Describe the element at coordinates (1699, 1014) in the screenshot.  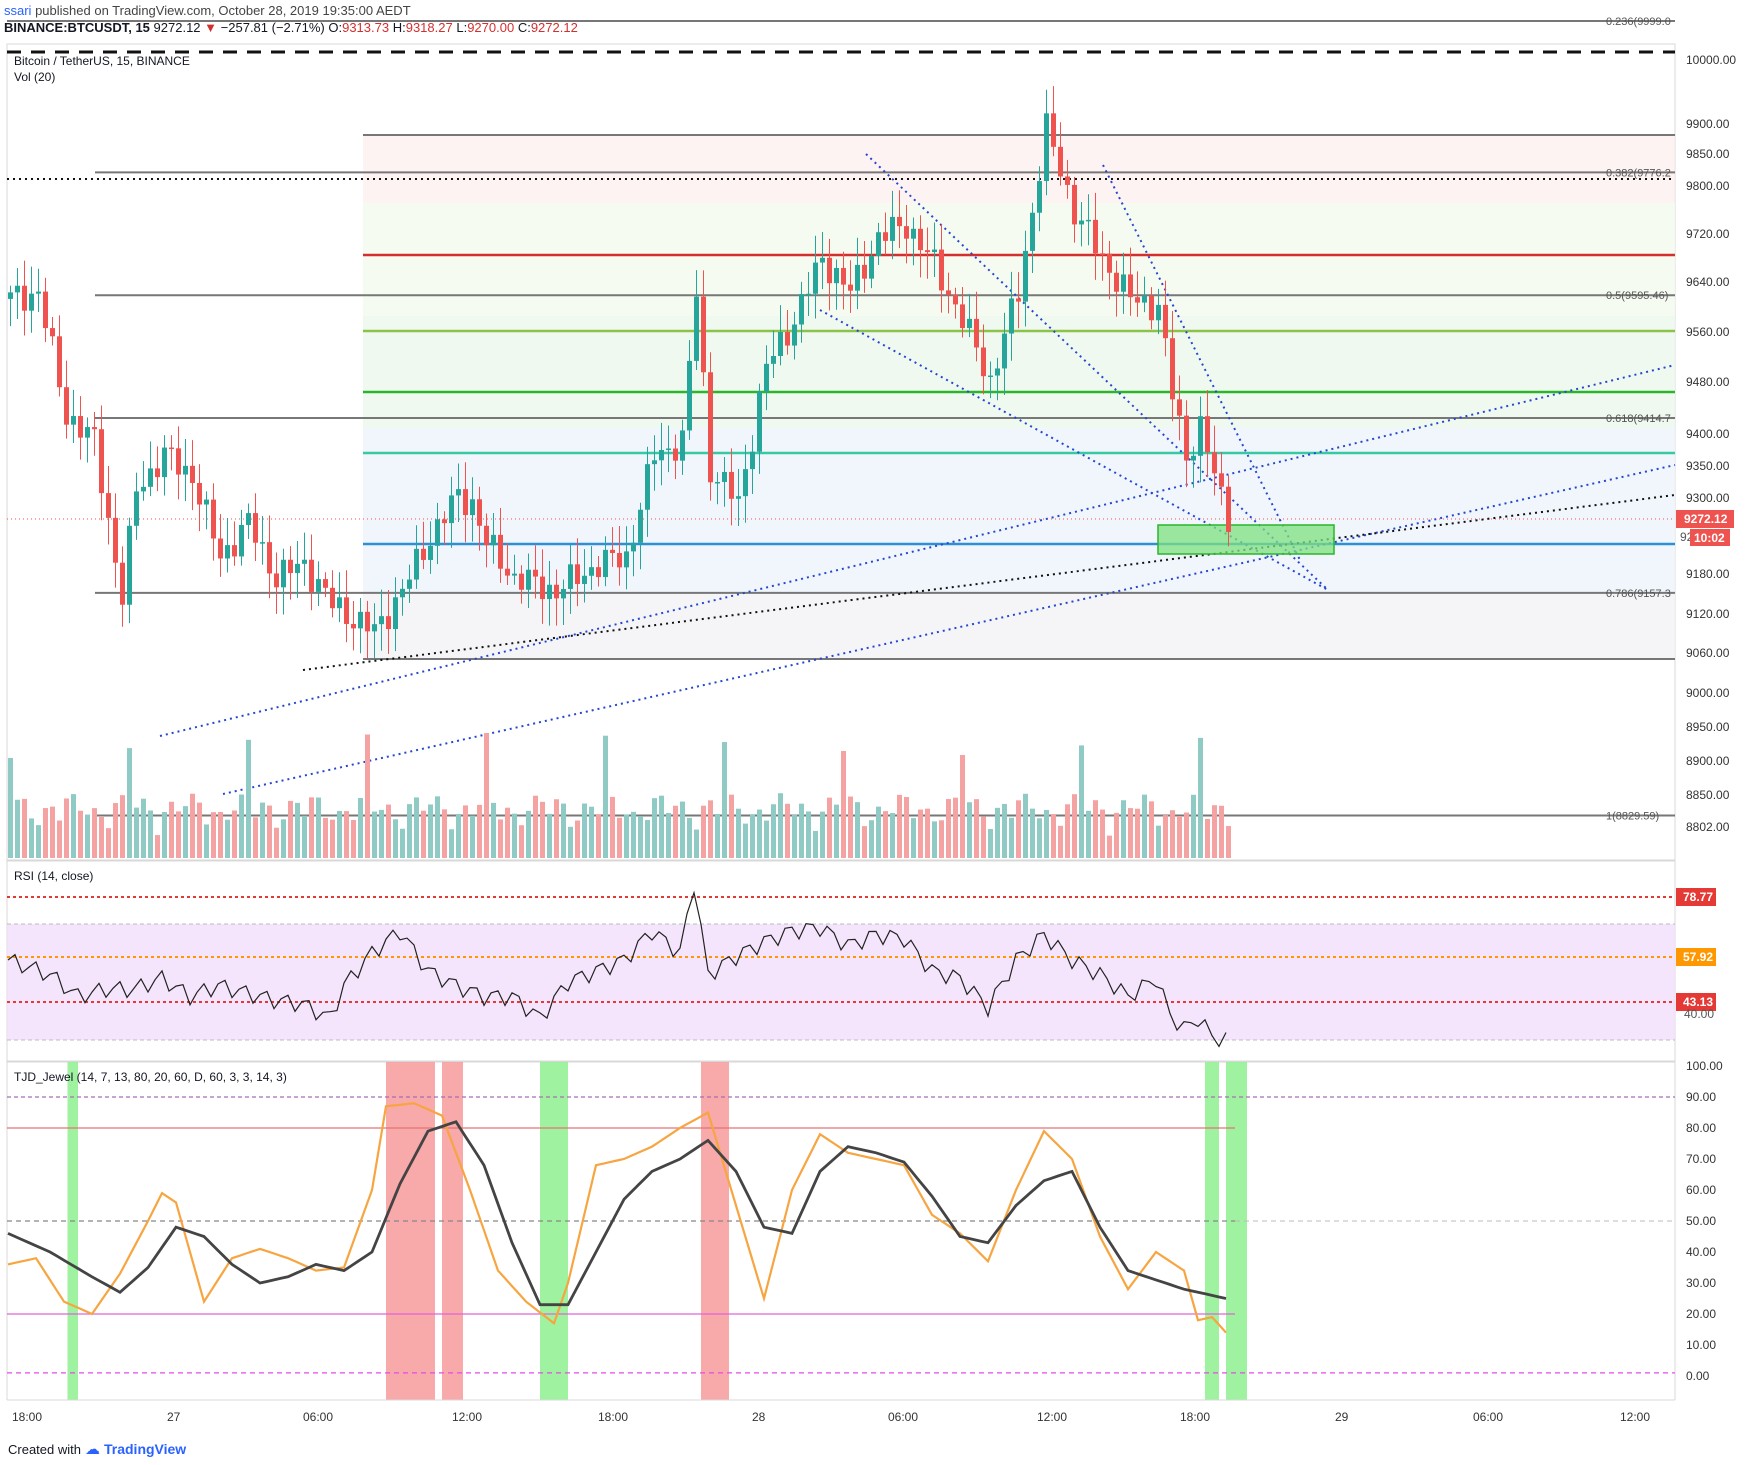
I see `rsi-tick-value: 40.00` at that location.